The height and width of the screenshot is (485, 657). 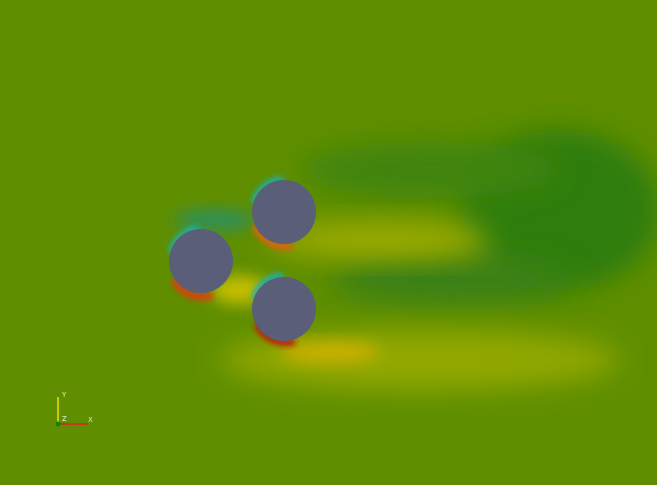 What do you see at coordinates (64, 419) in the screenshot?
I see `z-axis-label: Z` at bounding box center [64, 419].